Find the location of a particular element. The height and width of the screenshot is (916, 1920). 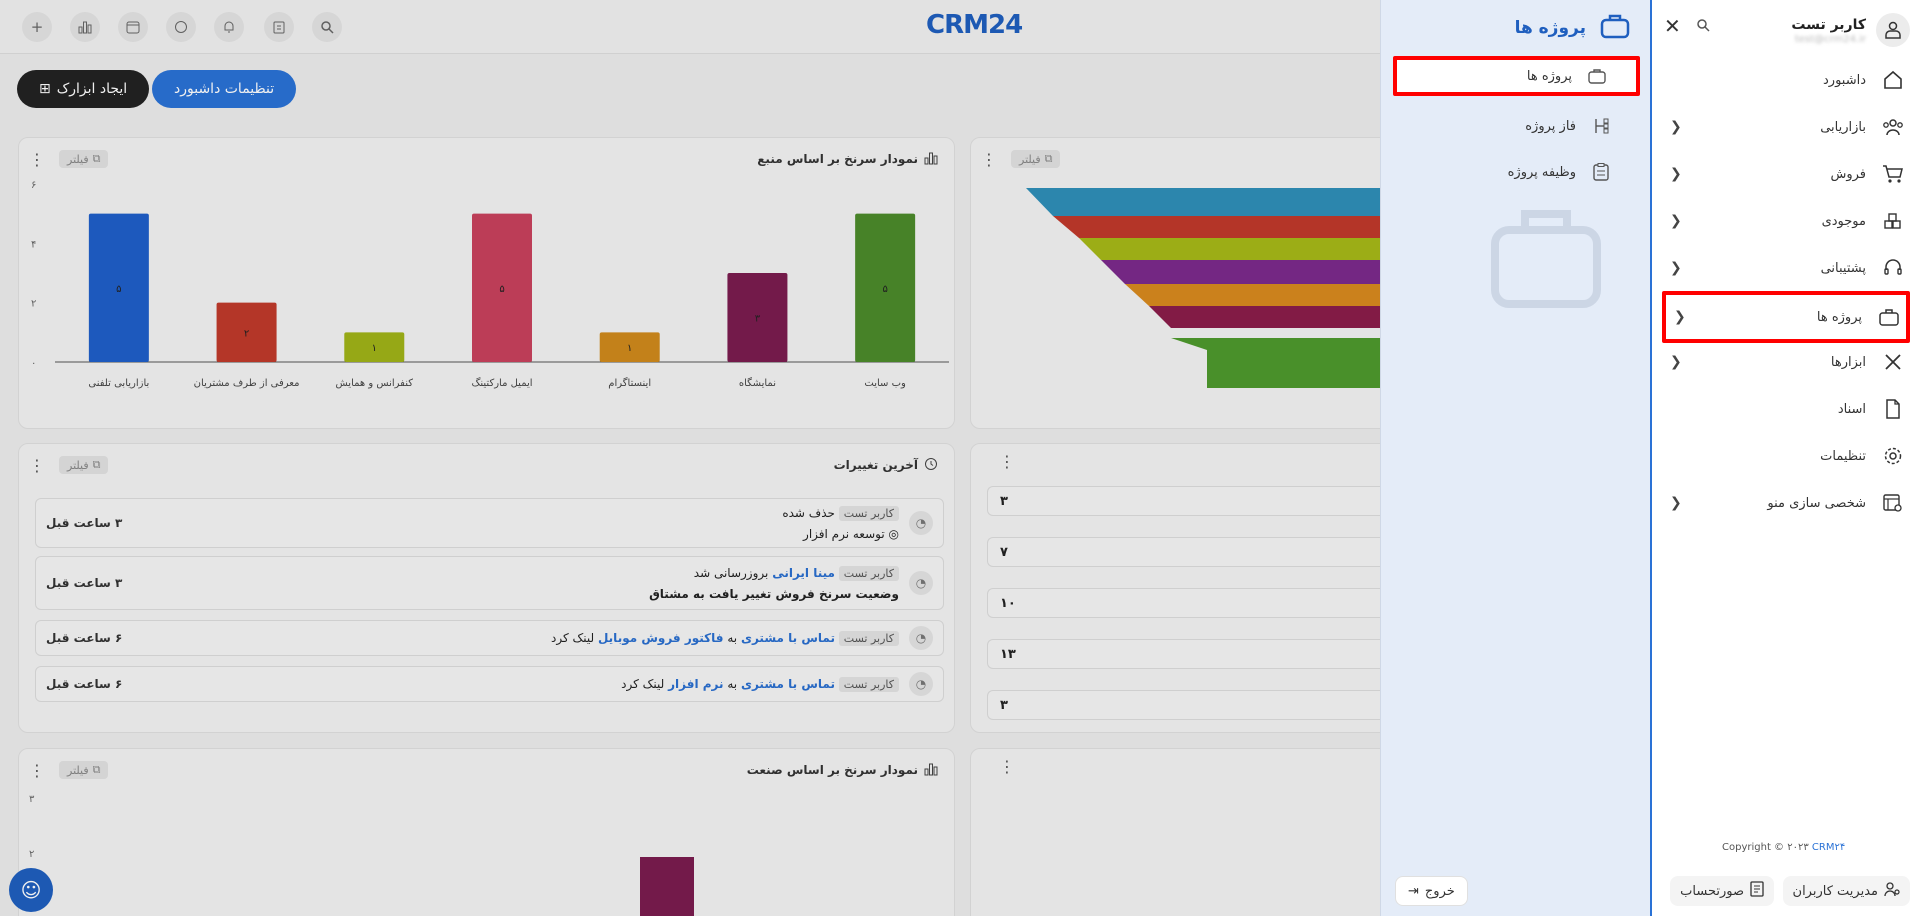

calendar-icon is located at coordinates (133, 27).